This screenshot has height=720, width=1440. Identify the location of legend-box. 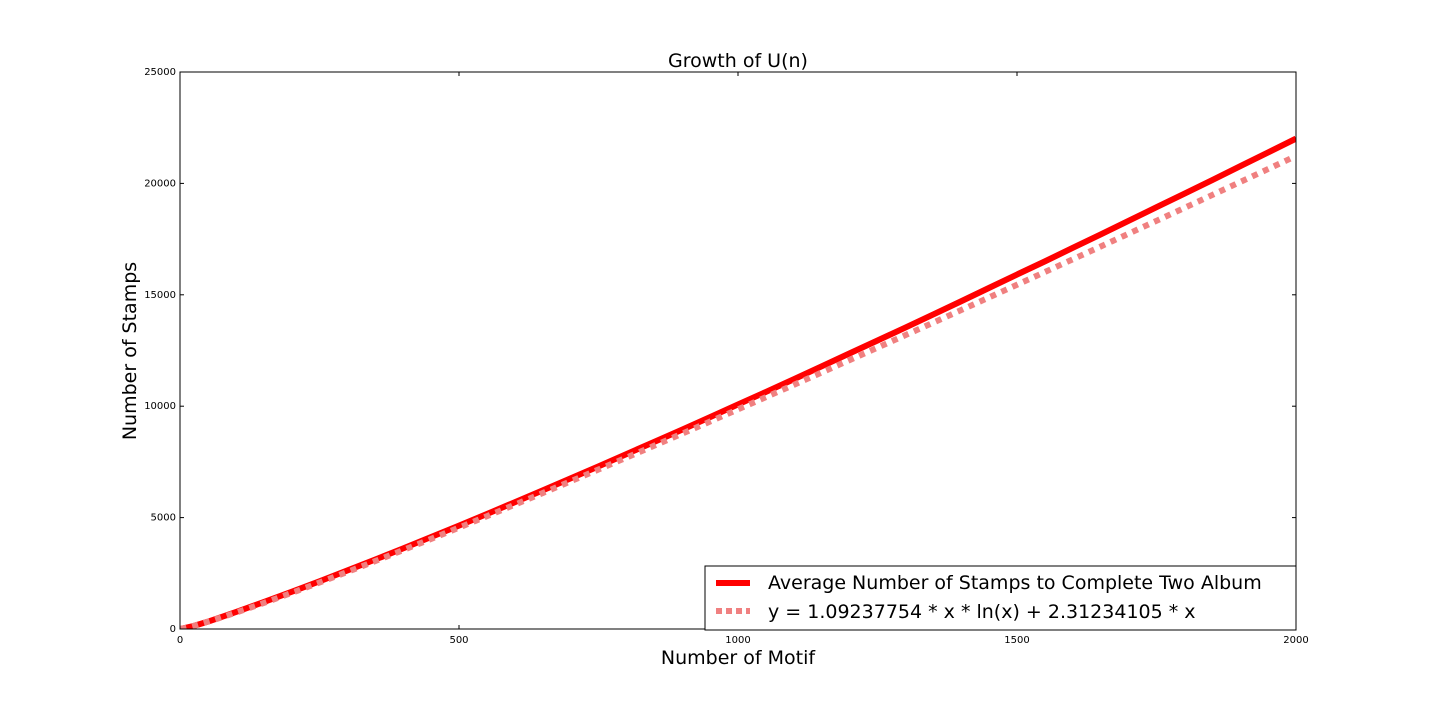
(1000, 598).